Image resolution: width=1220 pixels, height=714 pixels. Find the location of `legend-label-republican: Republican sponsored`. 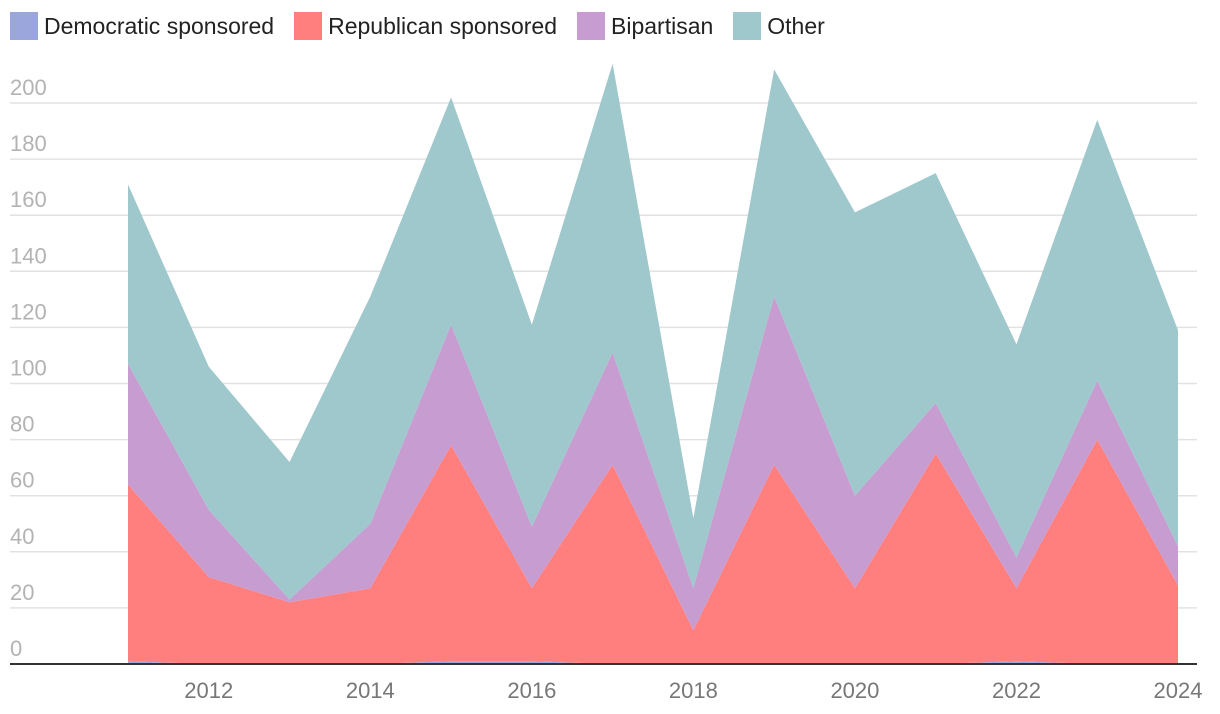

legend-label-republican: Republican sponsored is located at coordinates (442, 25).